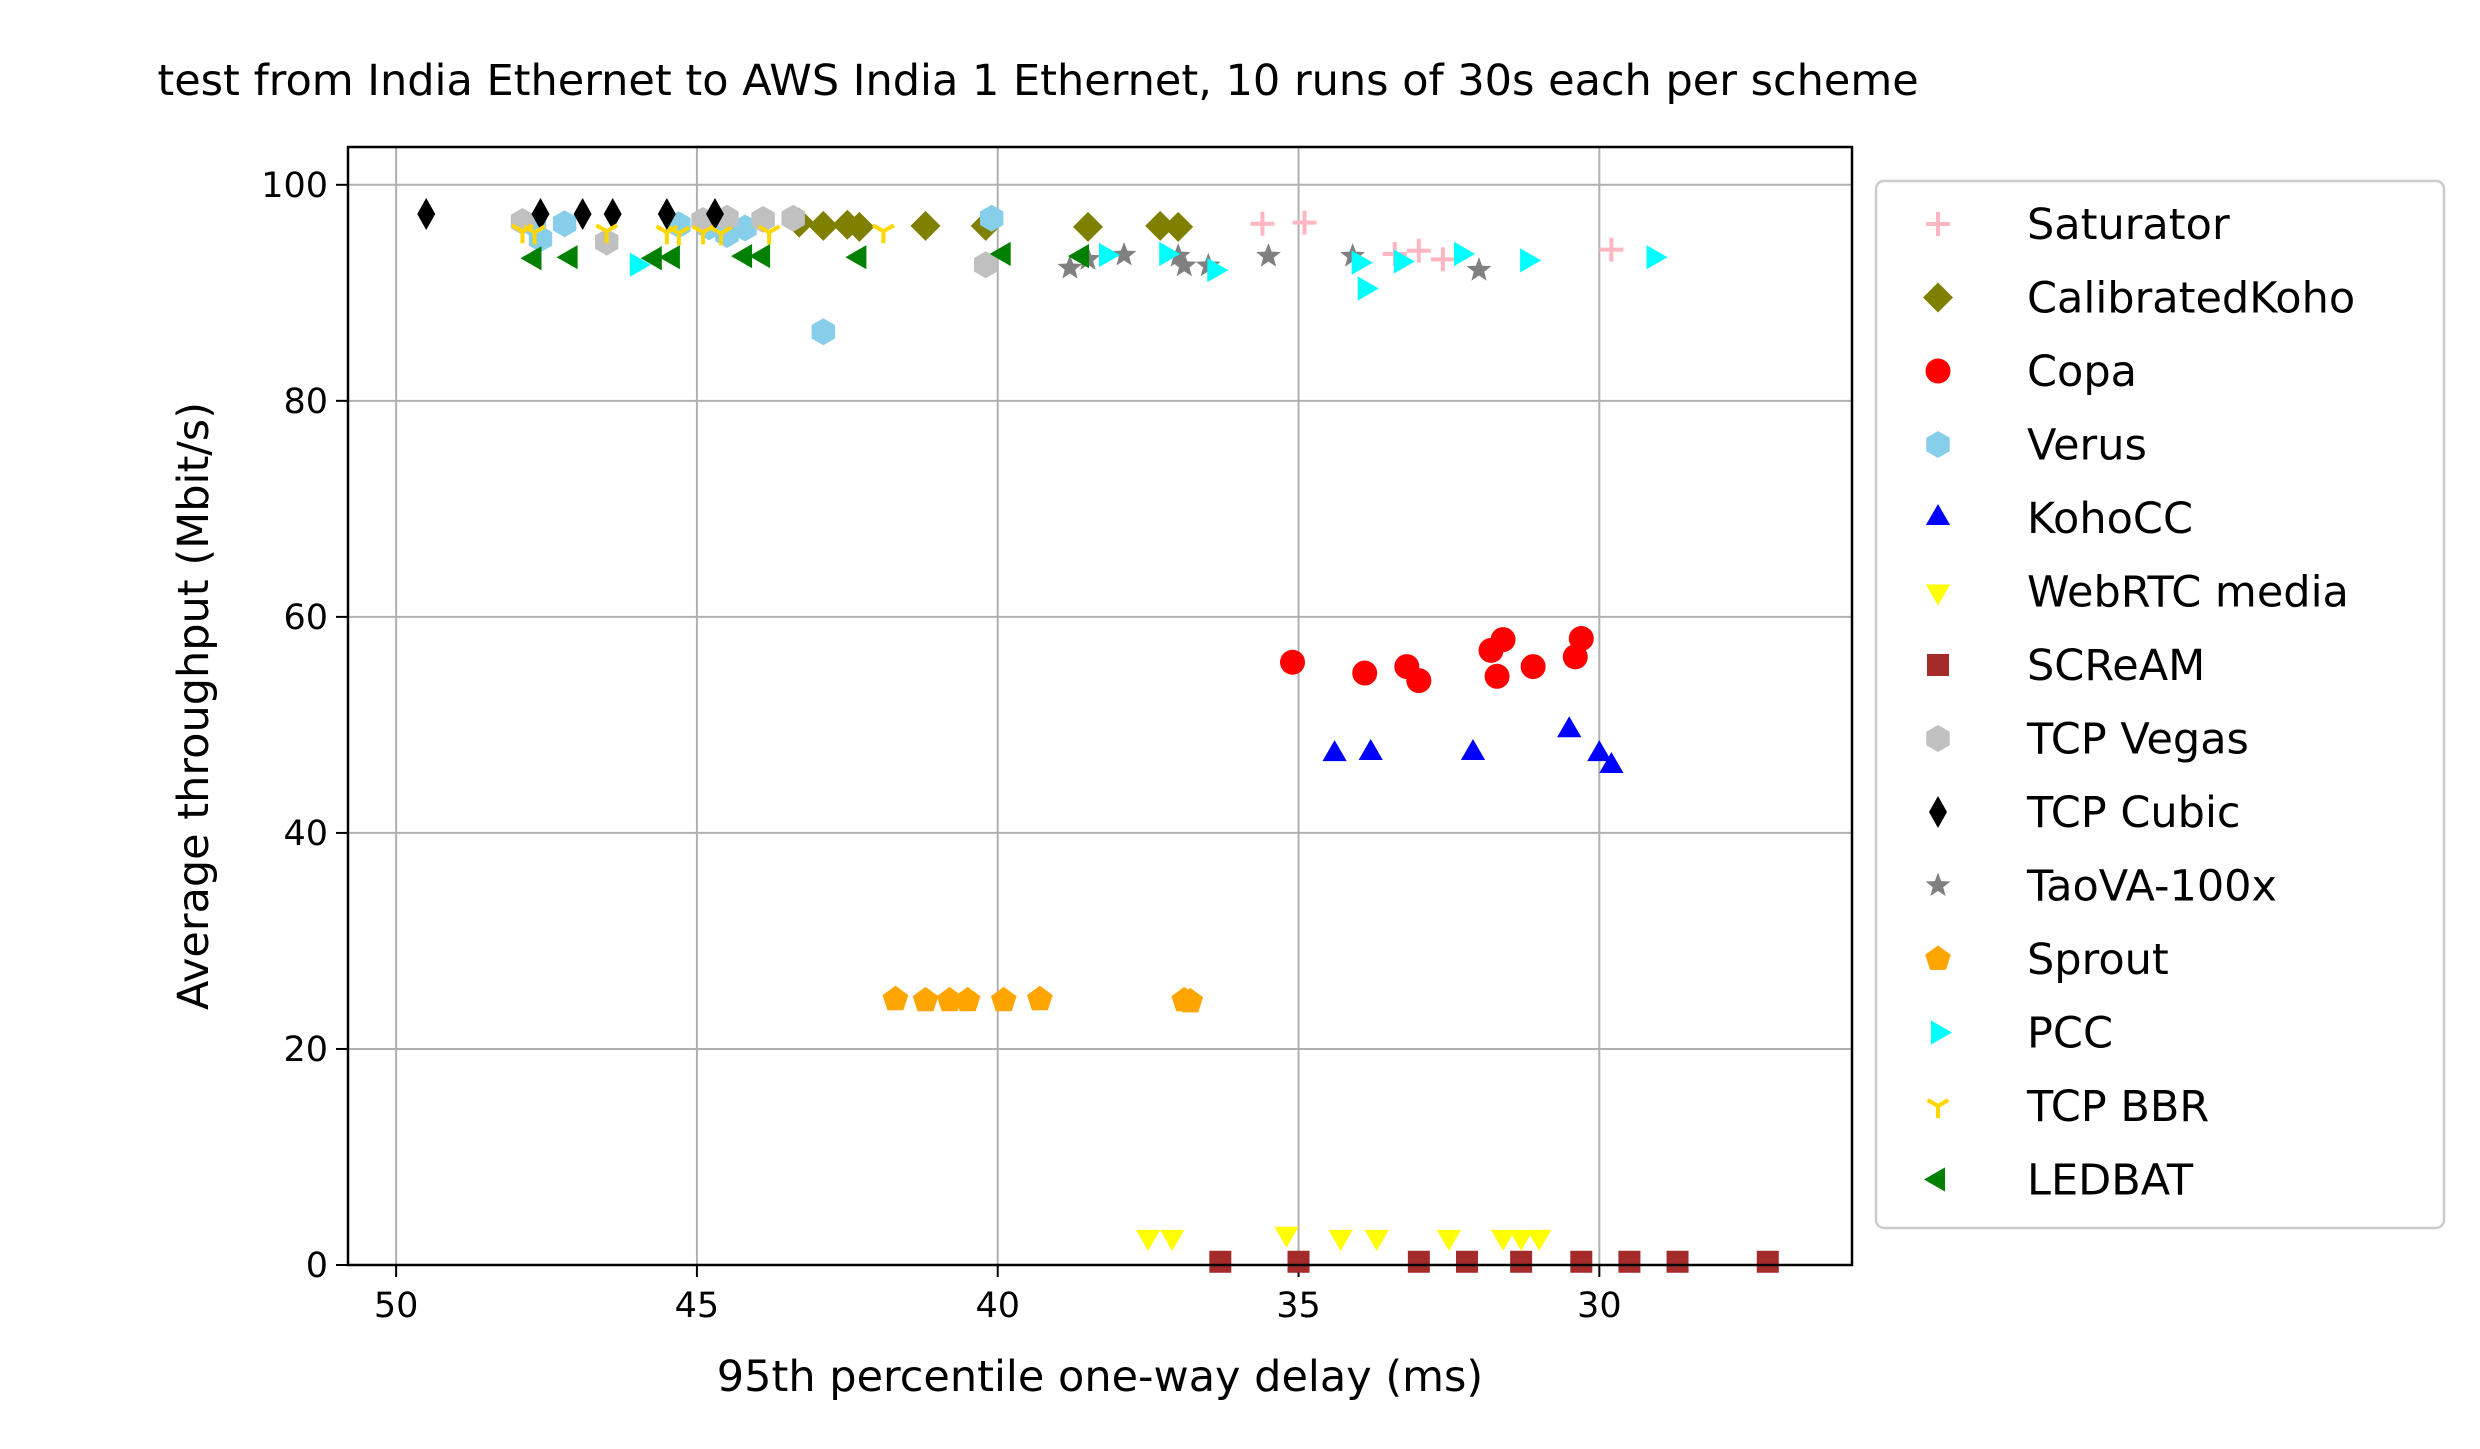 This screenshot has height=1449, width=2480. I want to click on legend-item: TCP BBR, so click(2067, 1107).